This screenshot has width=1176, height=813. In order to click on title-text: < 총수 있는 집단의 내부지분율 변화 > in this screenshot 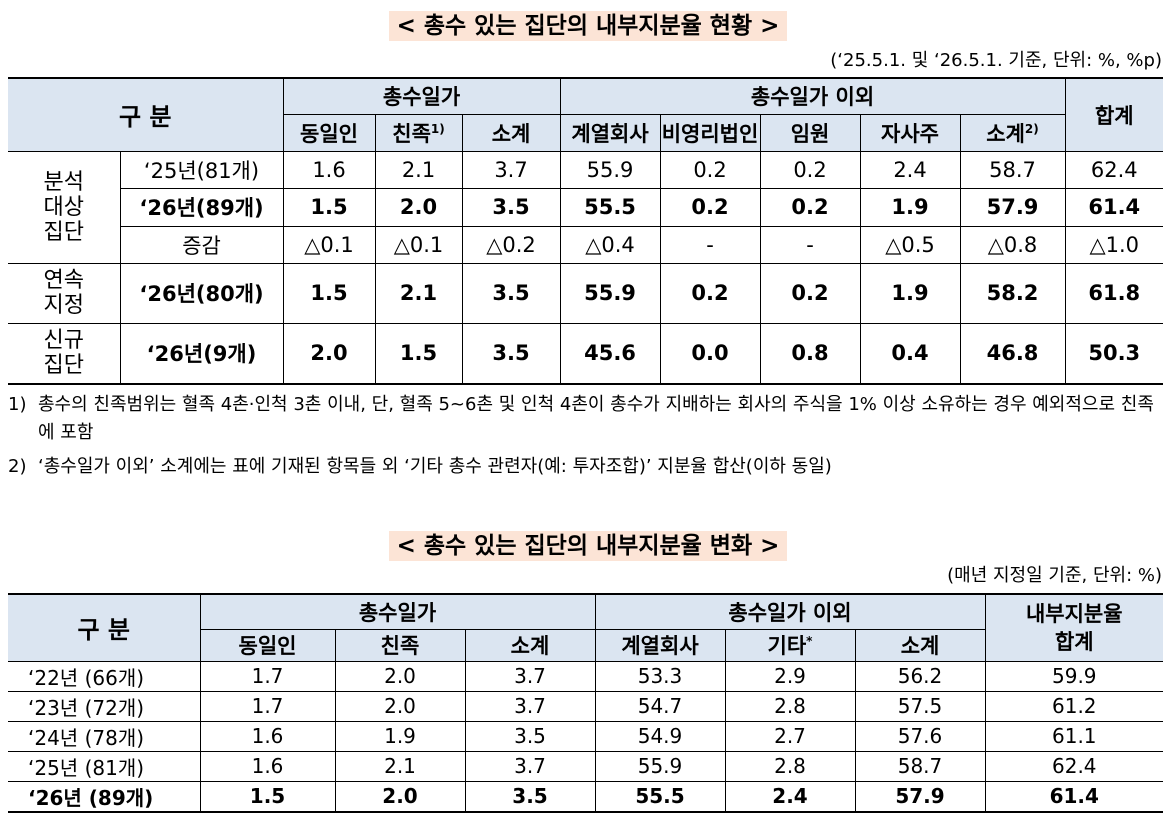, I will do `click(588, 546)`.